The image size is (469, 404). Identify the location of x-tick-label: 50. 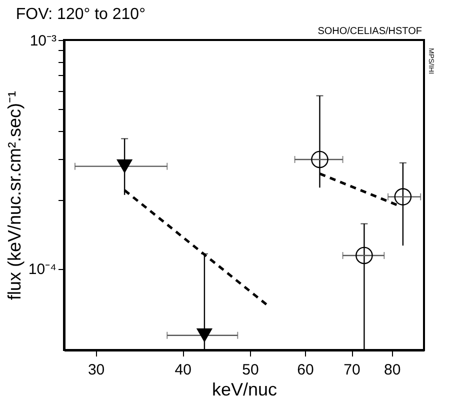
(250, 370).